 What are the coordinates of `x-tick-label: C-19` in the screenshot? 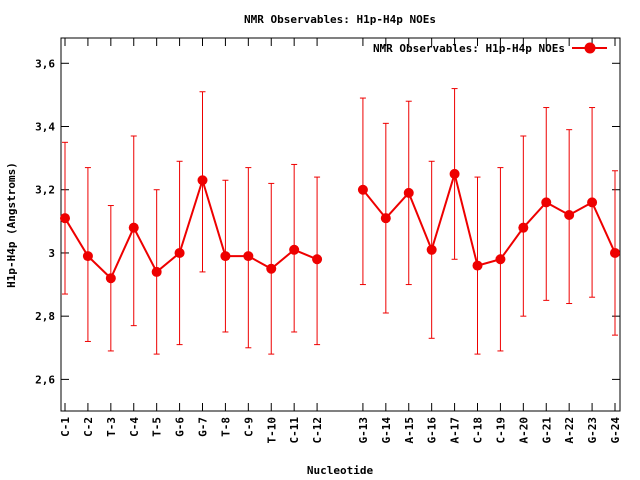 It's located at (500, 430).